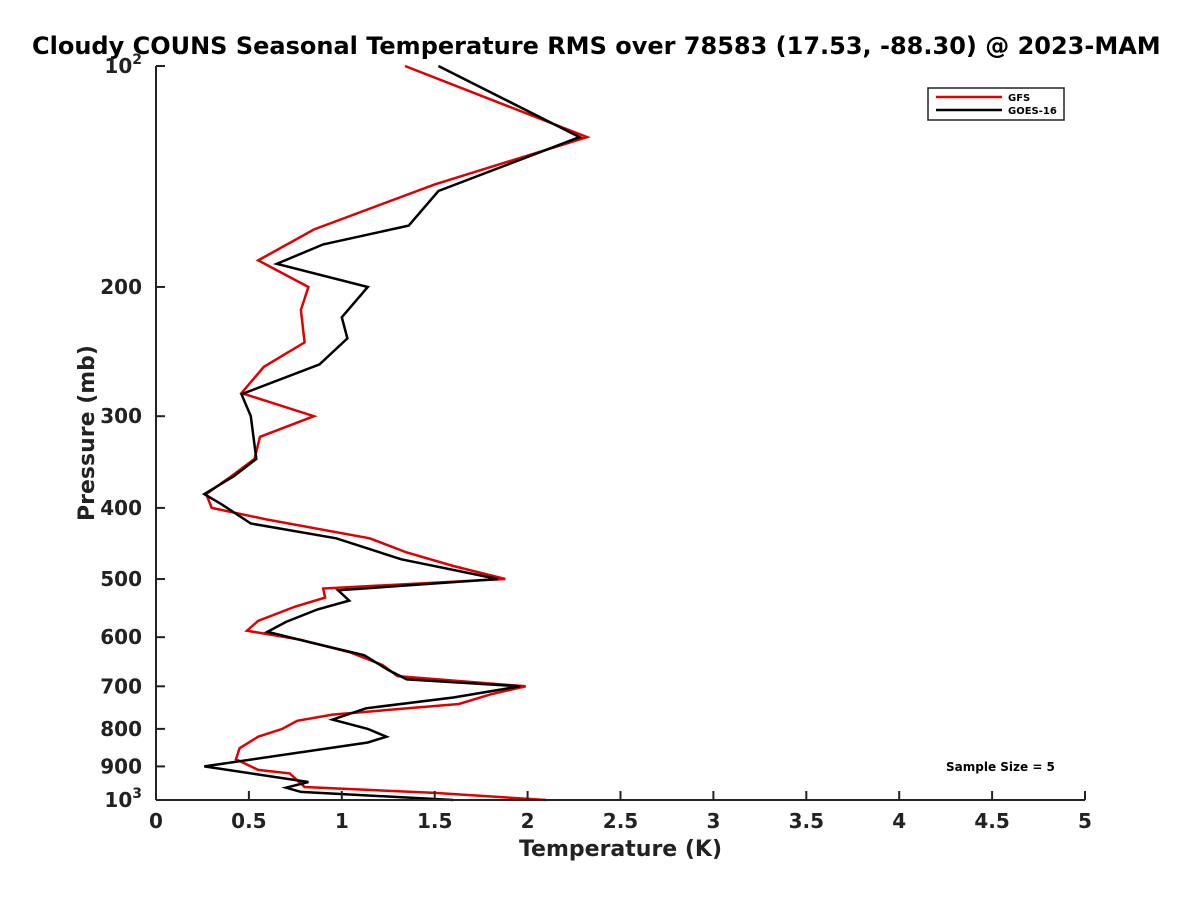  Describe the element at coordinates (123, 799) in the screenshot. I see `y-tick-label: 10³` at that location.